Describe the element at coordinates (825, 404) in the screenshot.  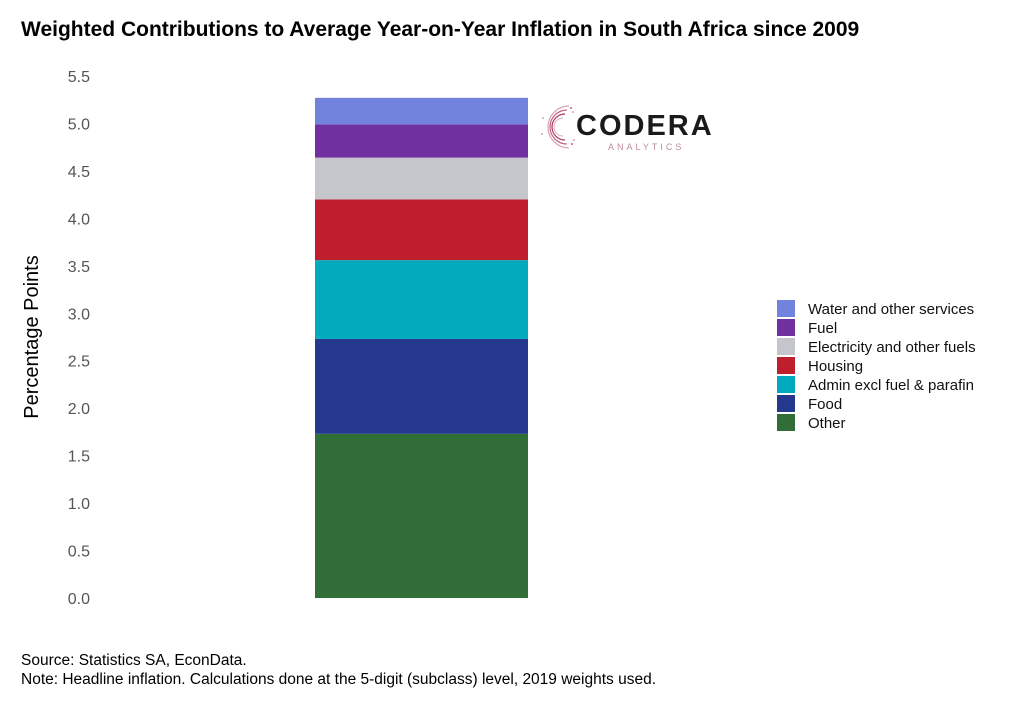
I see `legend-label: Food` at that location.